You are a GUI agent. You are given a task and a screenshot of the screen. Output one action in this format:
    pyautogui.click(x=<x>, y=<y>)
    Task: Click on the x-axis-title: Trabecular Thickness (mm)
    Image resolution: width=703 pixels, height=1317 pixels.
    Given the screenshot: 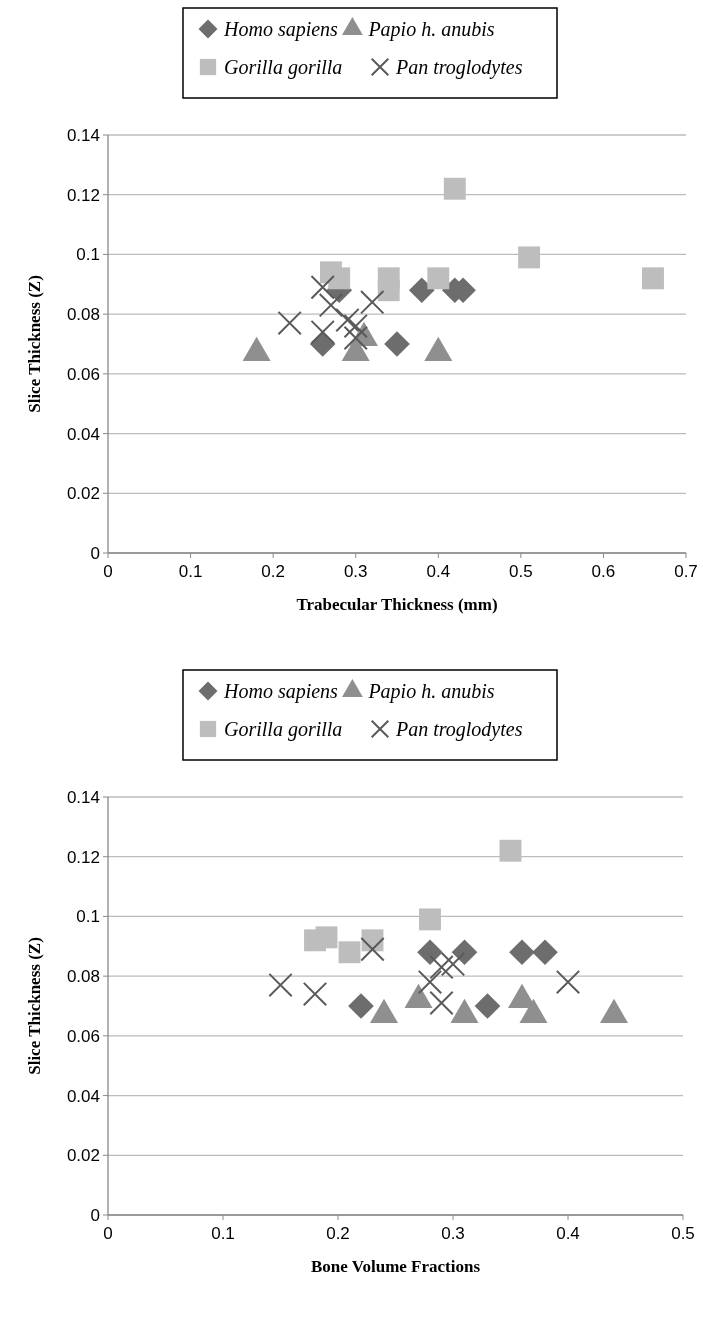 What is the action you would take?
    pyautogui.click(x=397, y=604)
    